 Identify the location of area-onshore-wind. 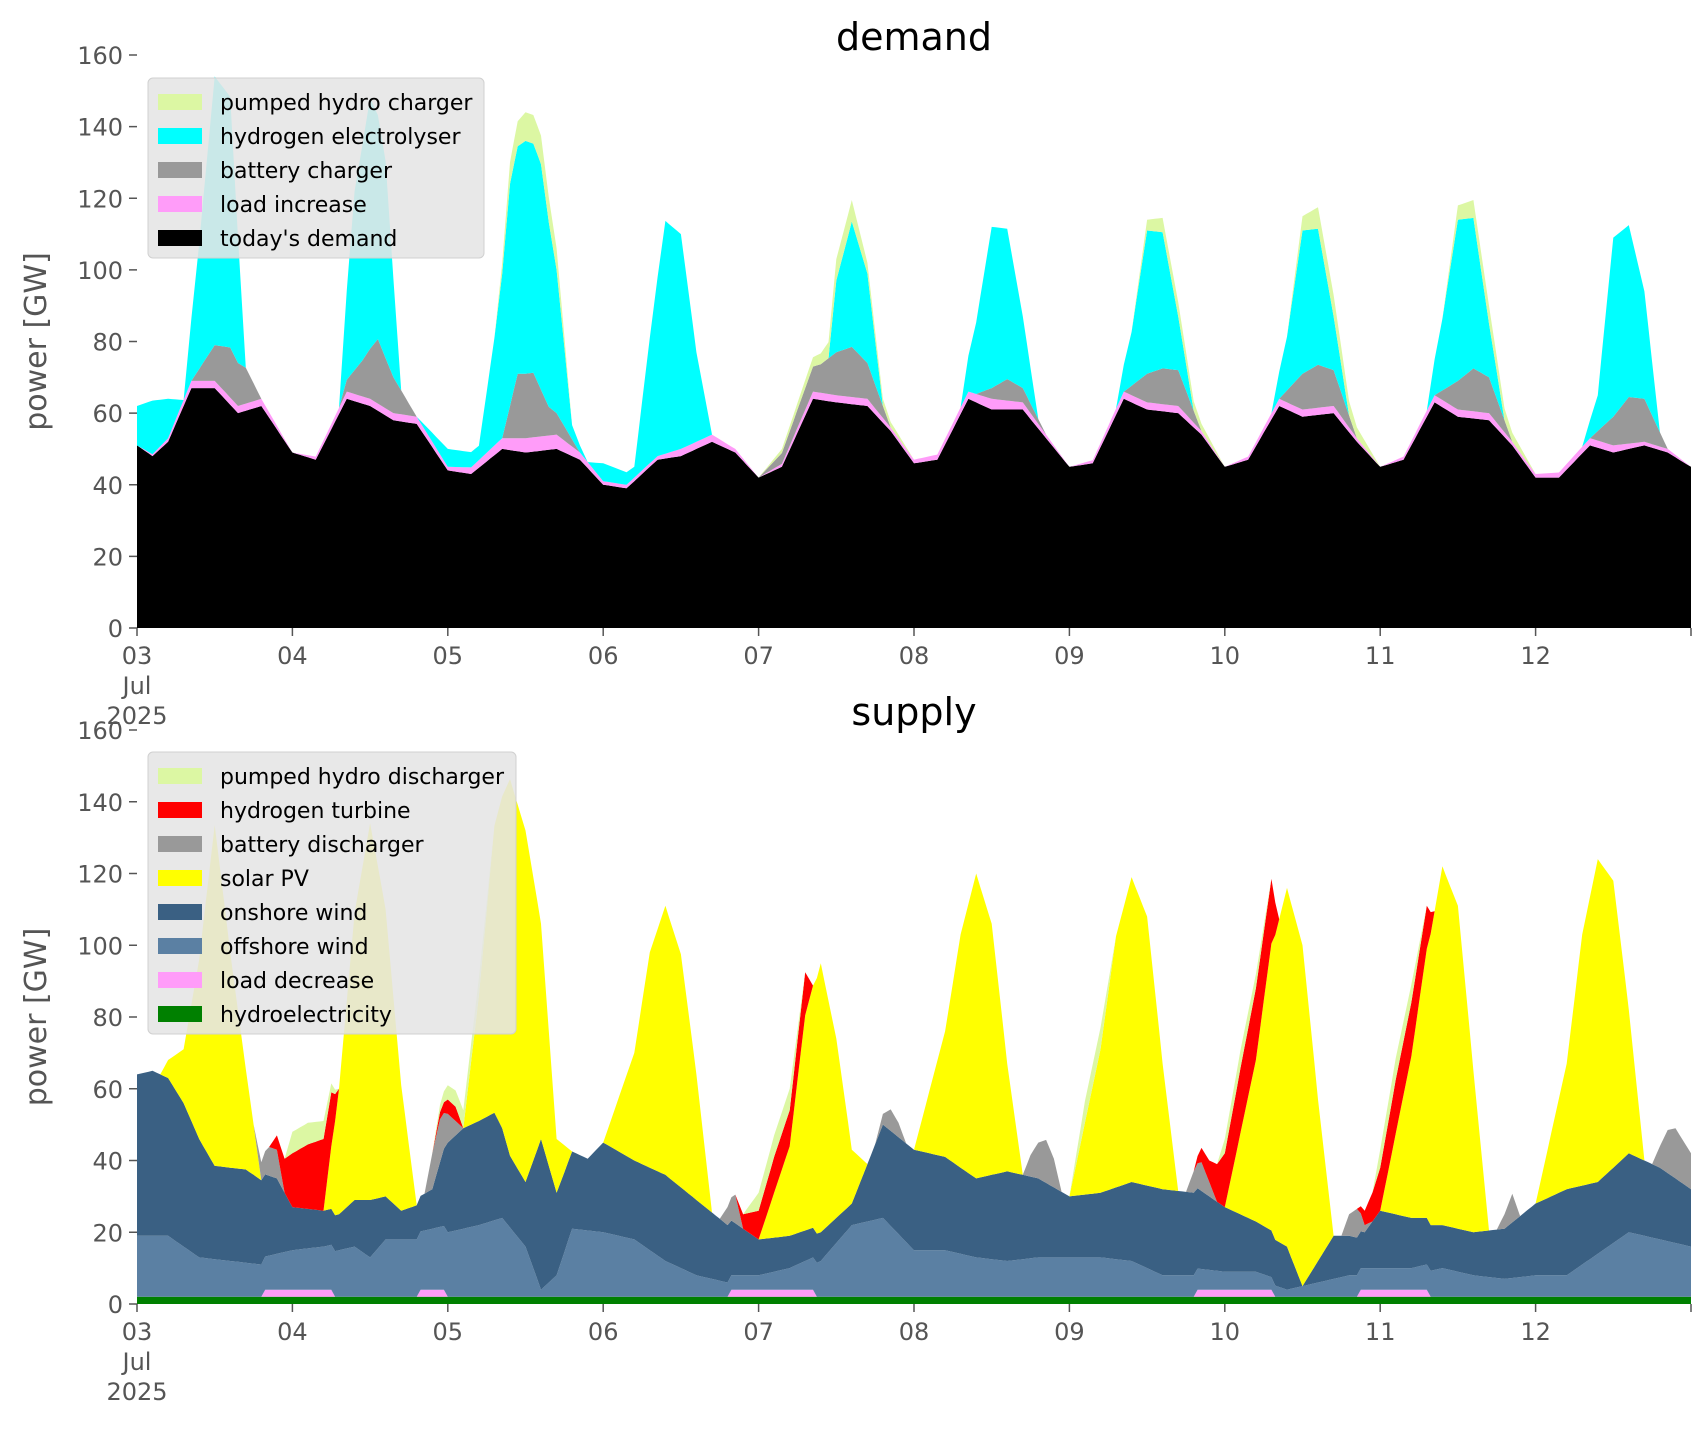
(914, 1180).